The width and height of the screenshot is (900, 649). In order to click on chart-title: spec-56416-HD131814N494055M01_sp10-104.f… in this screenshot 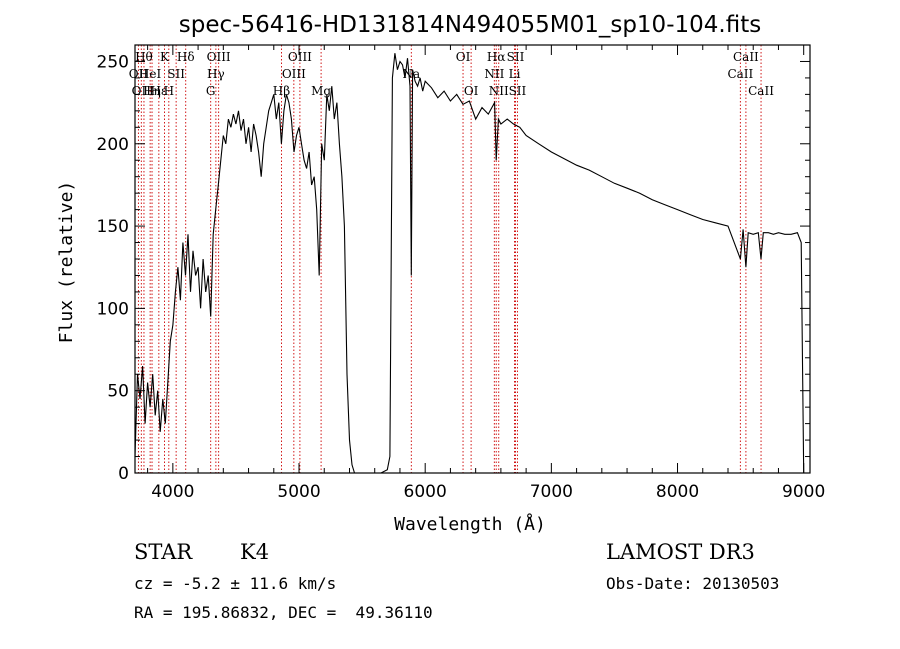, I will do `click(470, 25)`.